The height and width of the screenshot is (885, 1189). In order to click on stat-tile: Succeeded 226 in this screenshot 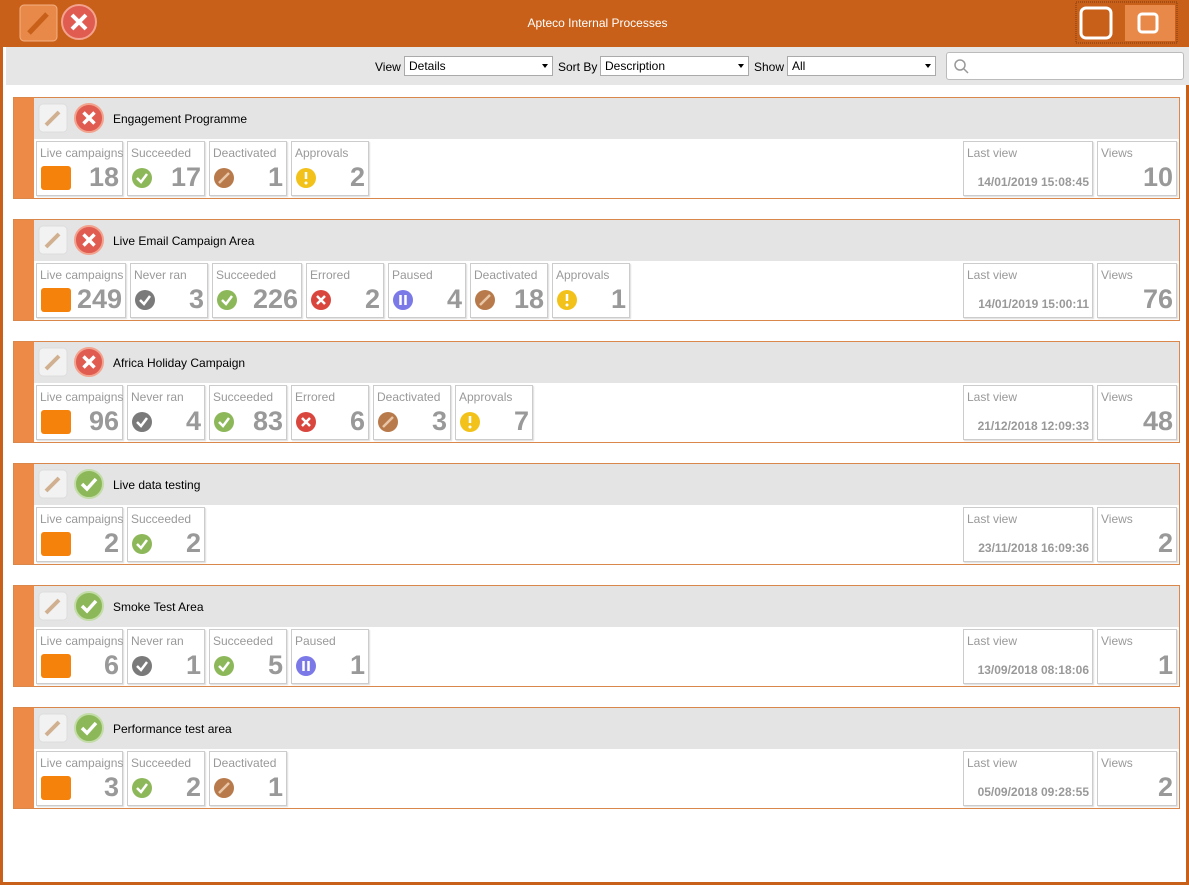, I will do `click(257, 290)`.